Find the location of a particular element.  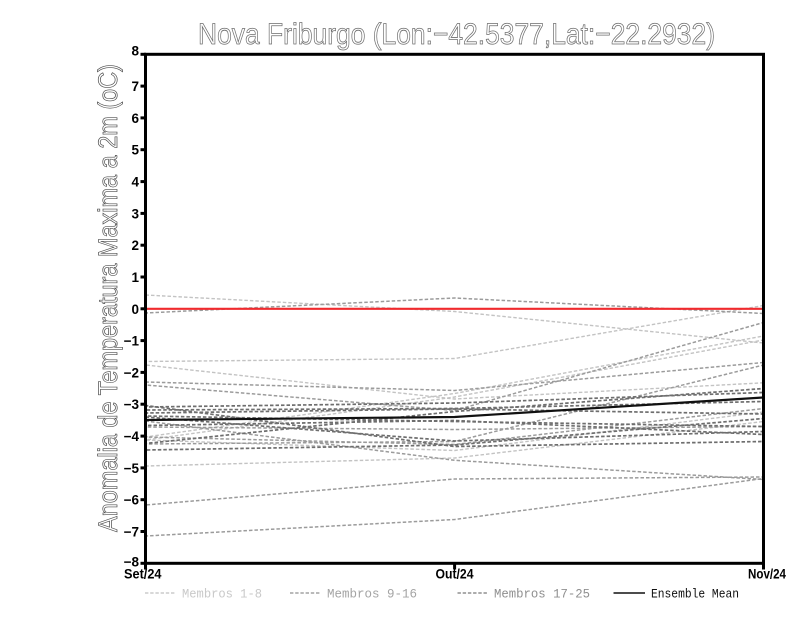

svg-text: Ensemble Mean is located at coordinates (695, 594).